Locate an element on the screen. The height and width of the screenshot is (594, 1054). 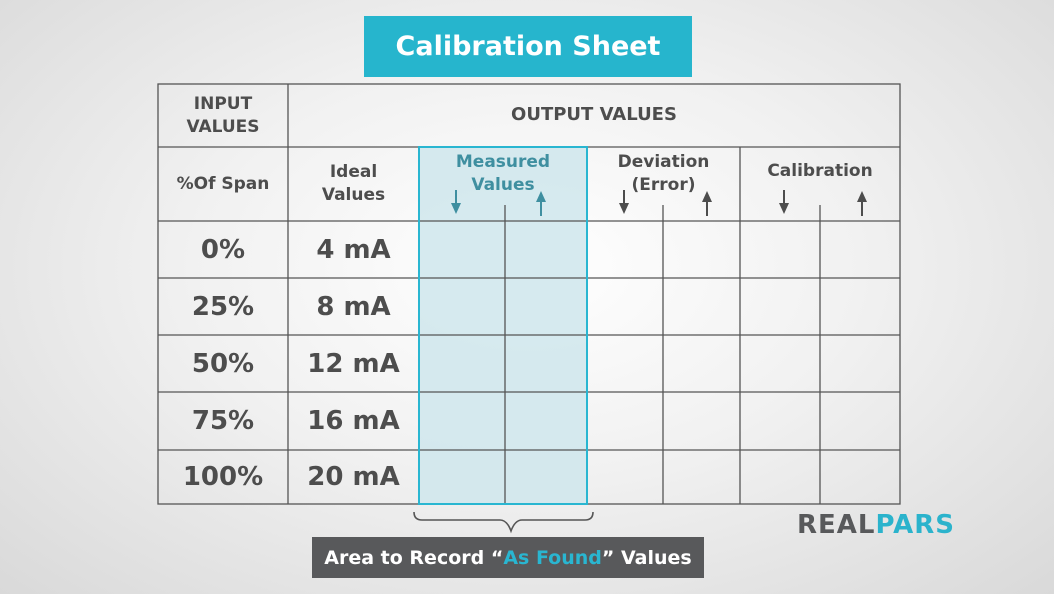
calibration-arrows is located at coordinates (823, 203).